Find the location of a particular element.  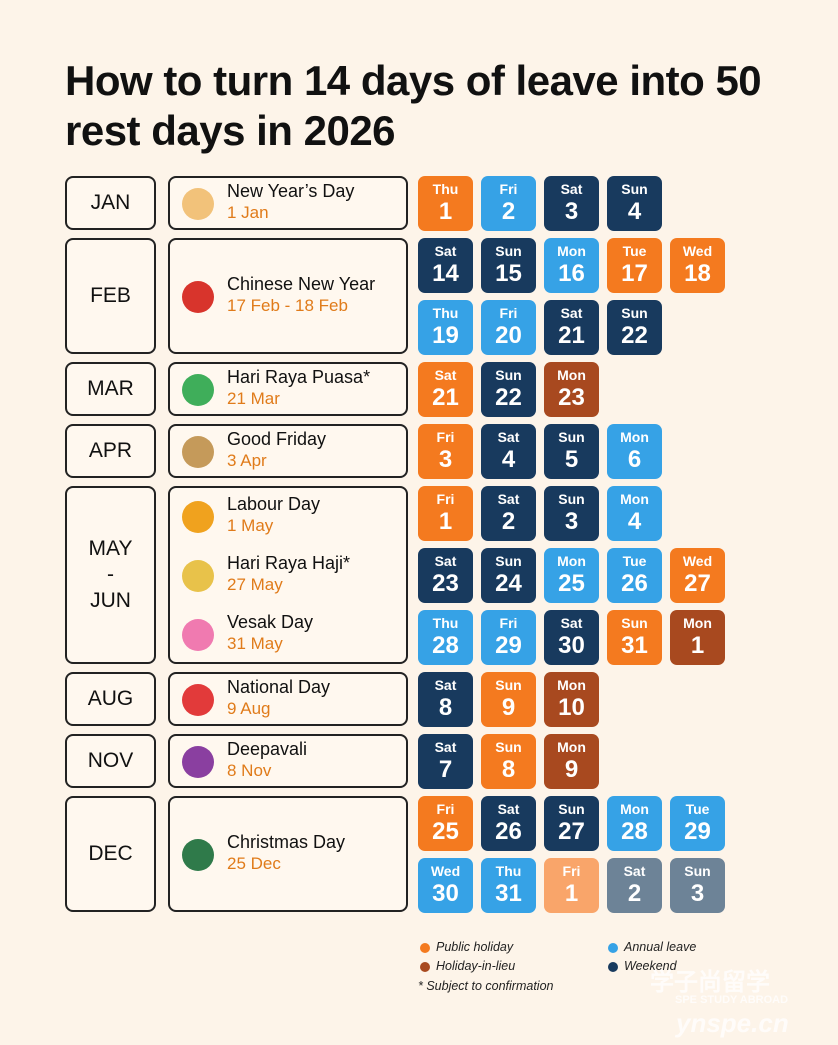

day-tile: Mon 9 is located at coordinates (571, 761).